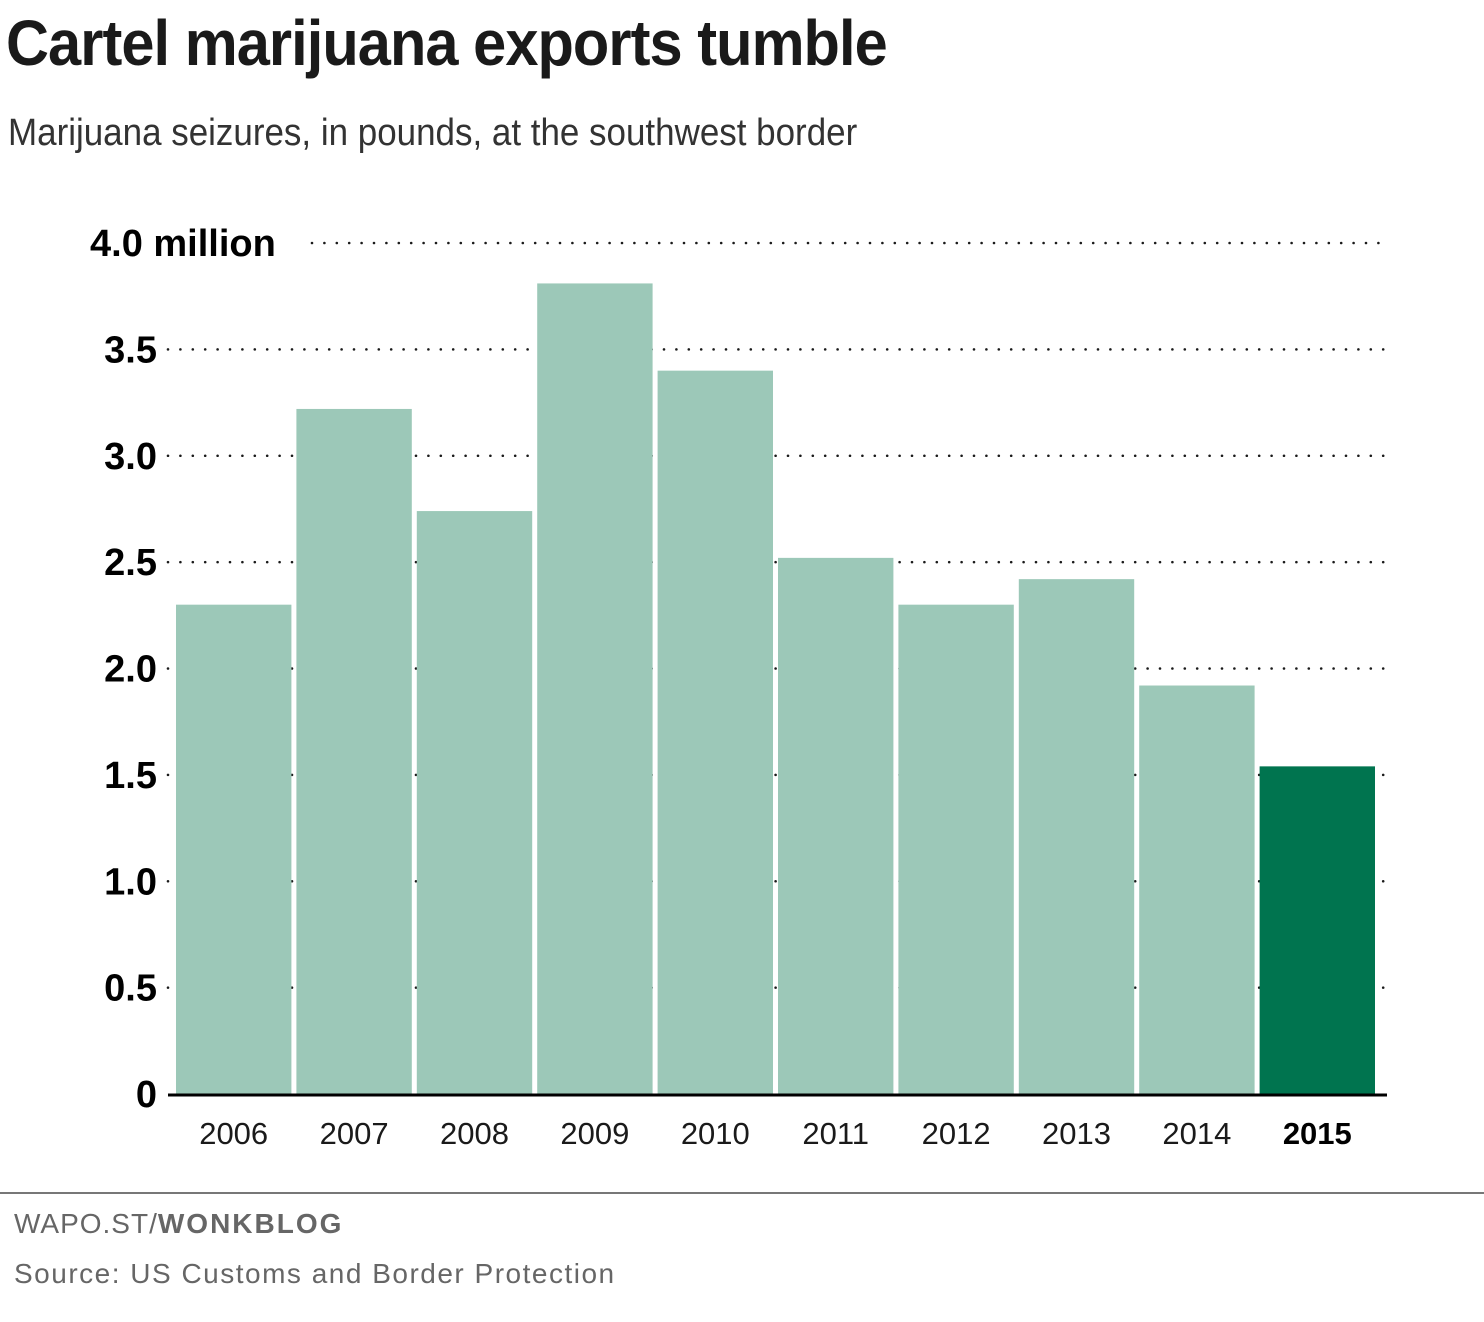  I want to click on bar-2009, so click(595, 688).